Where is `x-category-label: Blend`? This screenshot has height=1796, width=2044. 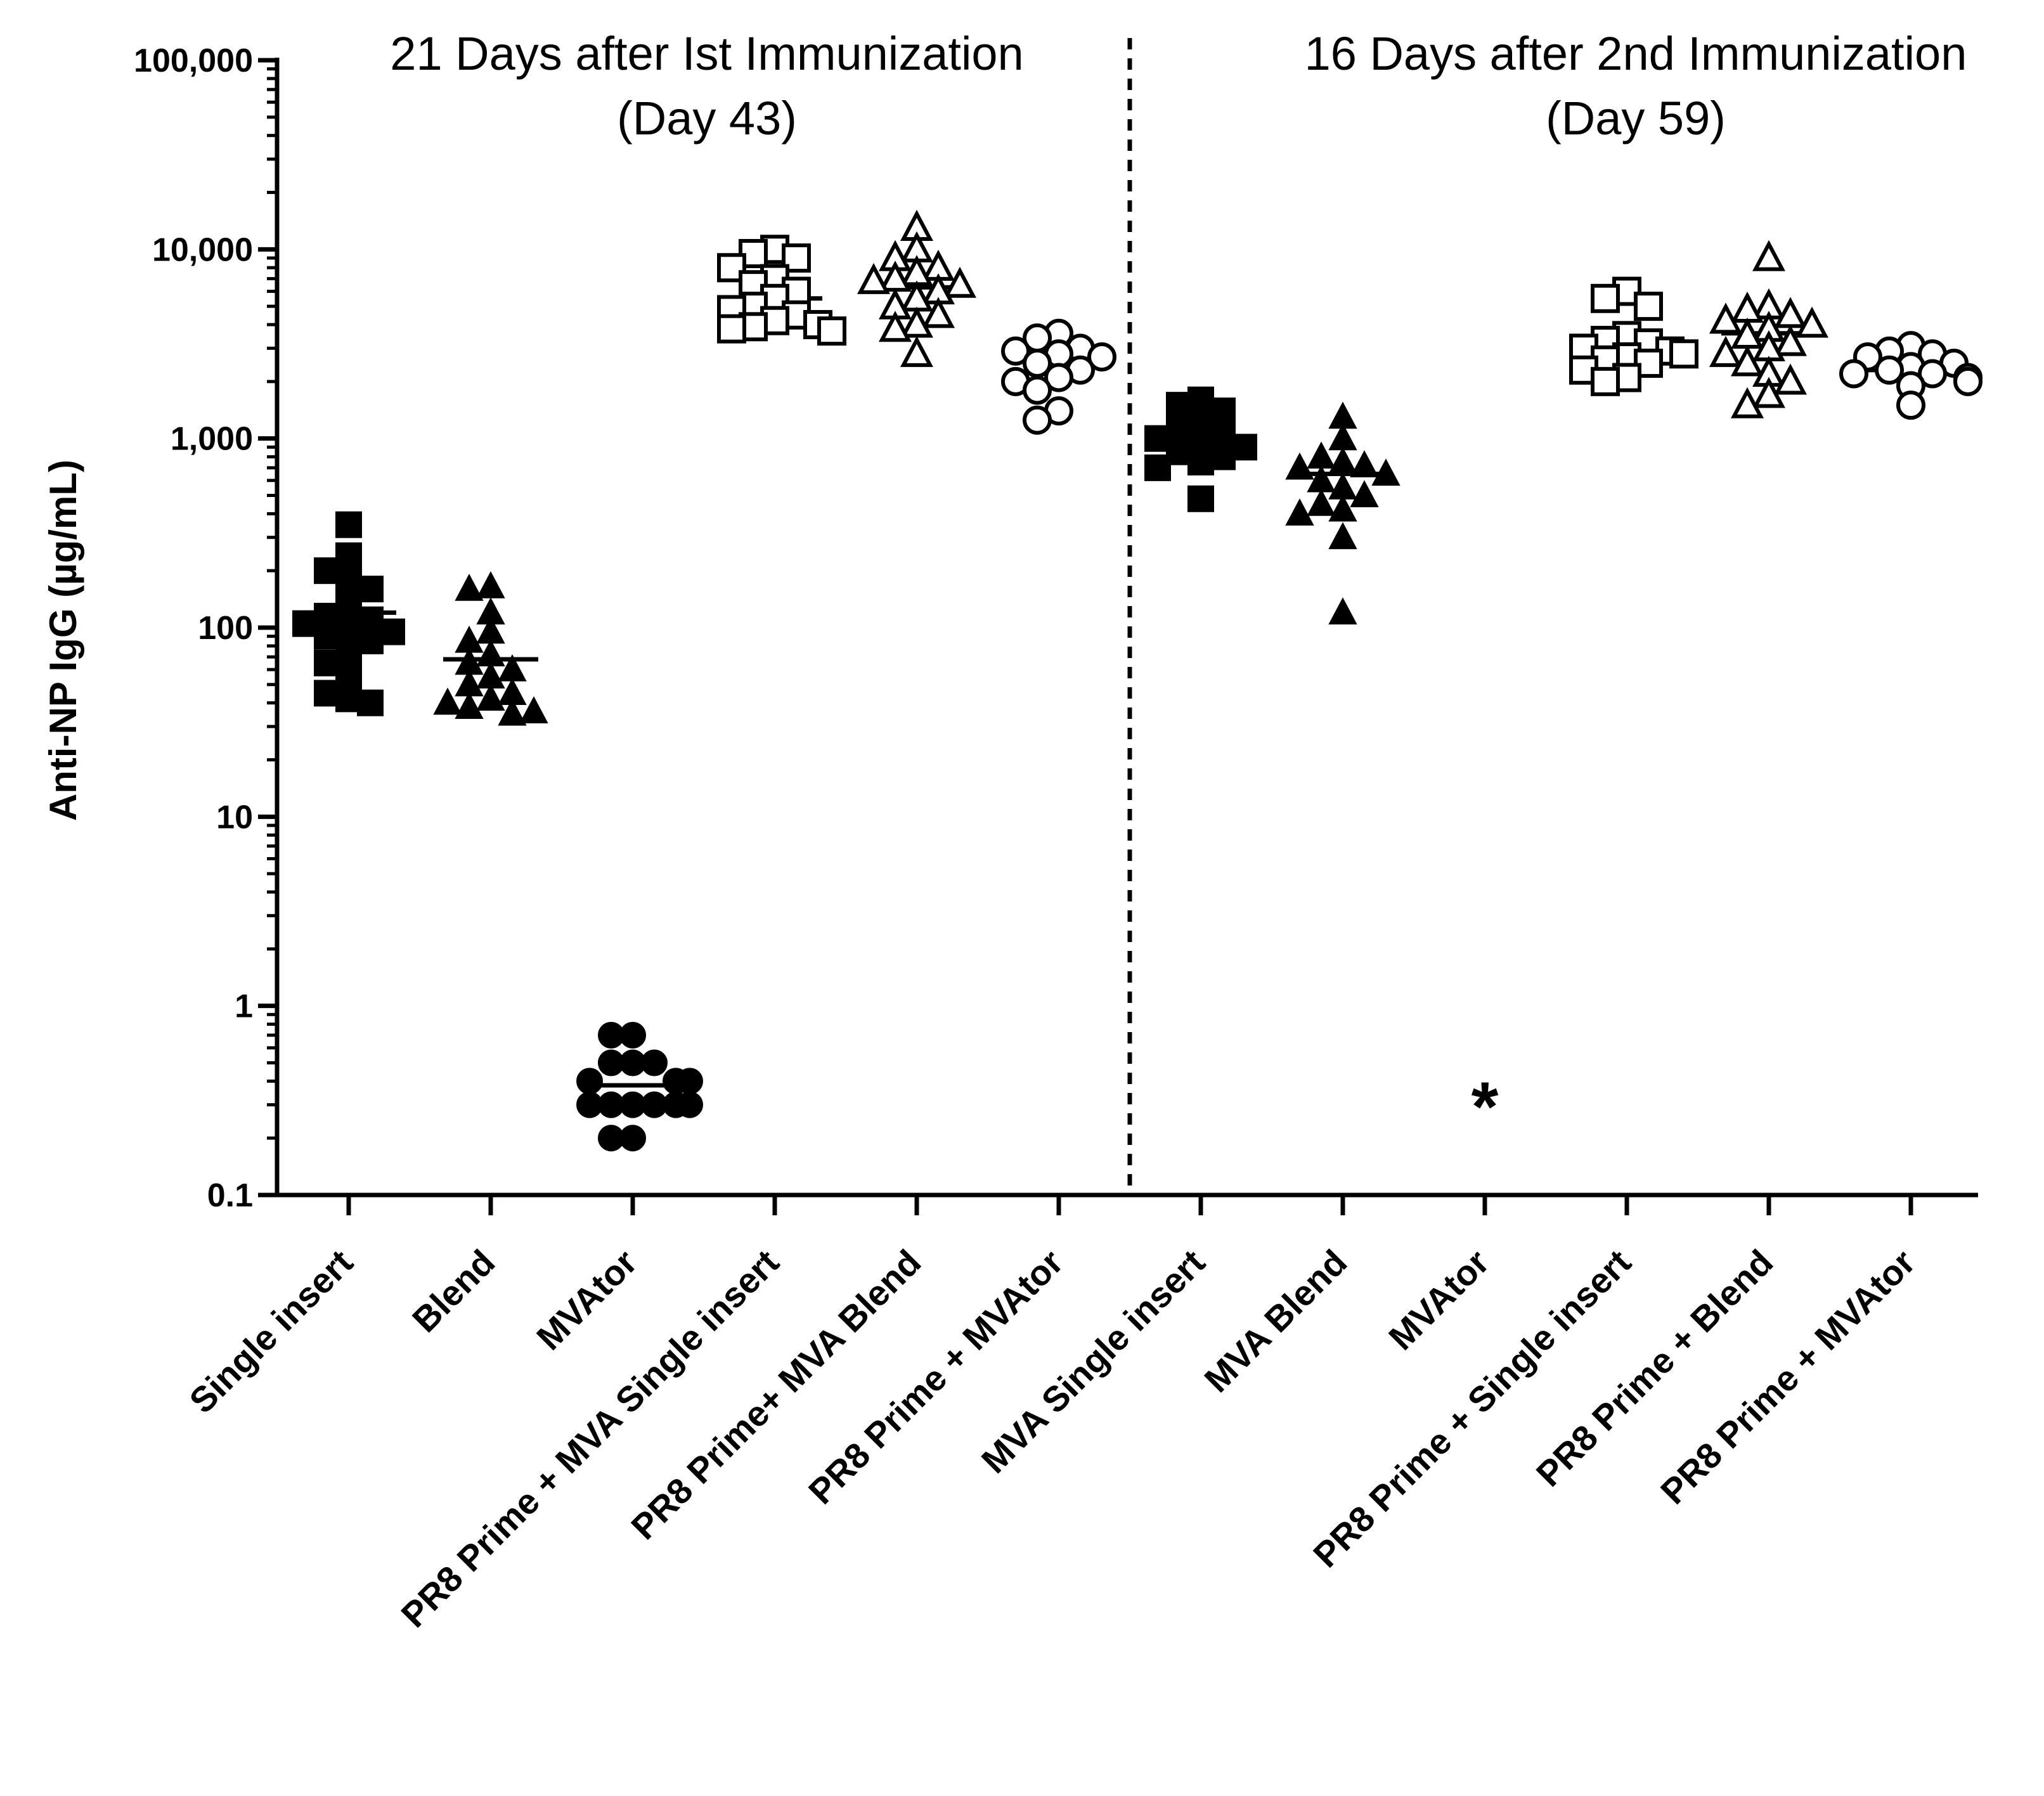 x-category-label: Blend is located at coordinates (453, 1291).